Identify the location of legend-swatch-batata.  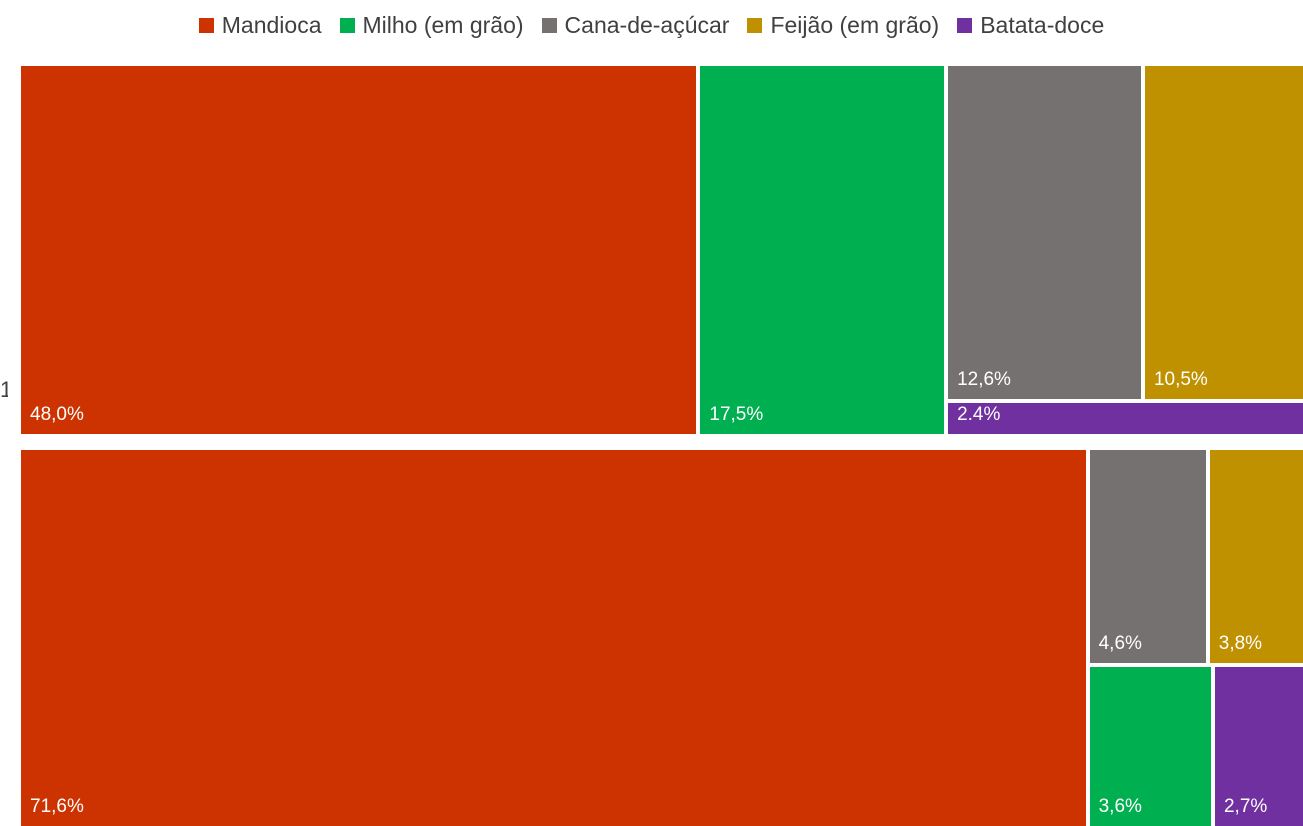
(965, 25).